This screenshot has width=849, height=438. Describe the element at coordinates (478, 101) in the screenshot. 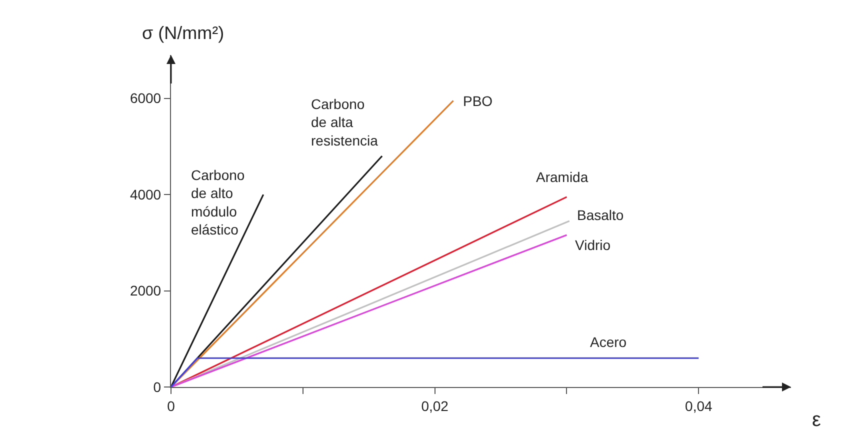

I see `series-label: PBO` at that location.